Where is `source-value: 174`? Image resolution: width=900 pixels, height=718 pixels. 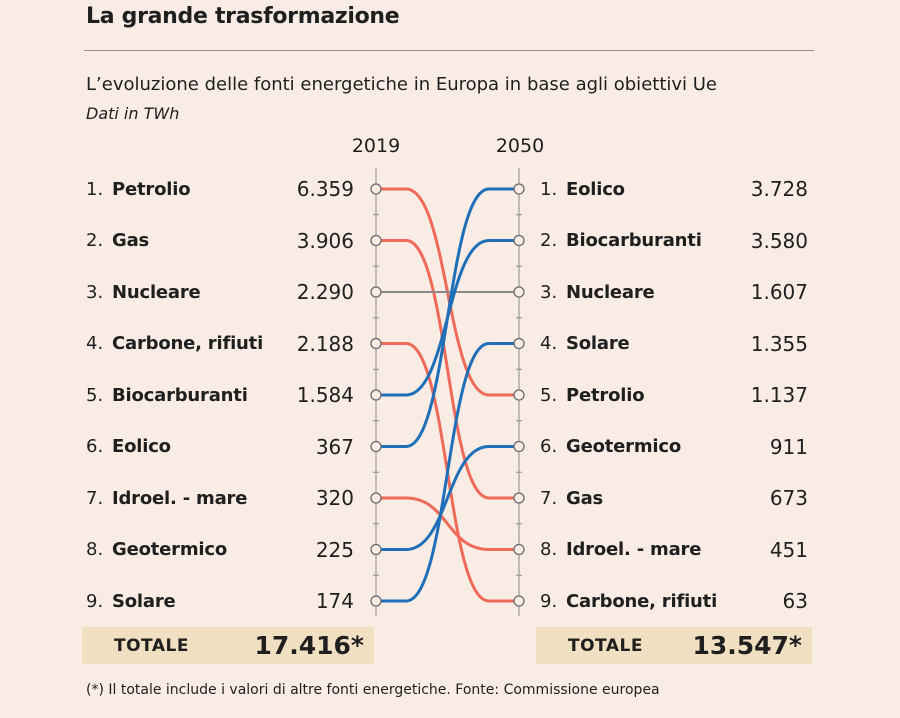 source-value: 174 is located at coordinates (334, 601).